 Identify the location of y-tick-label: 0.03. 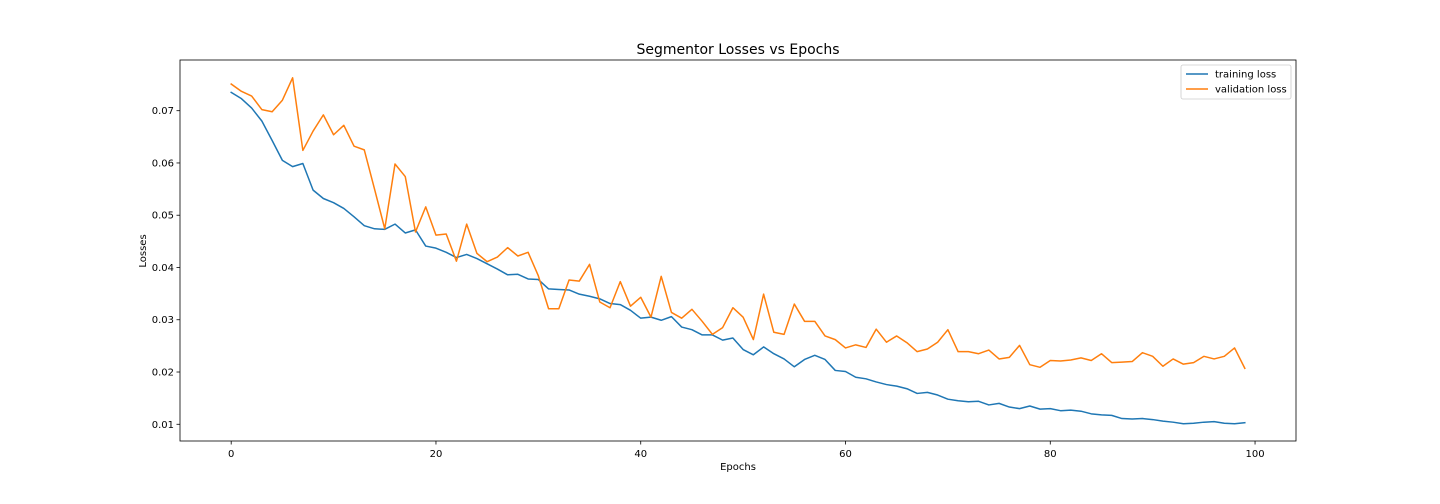
(163, 320).